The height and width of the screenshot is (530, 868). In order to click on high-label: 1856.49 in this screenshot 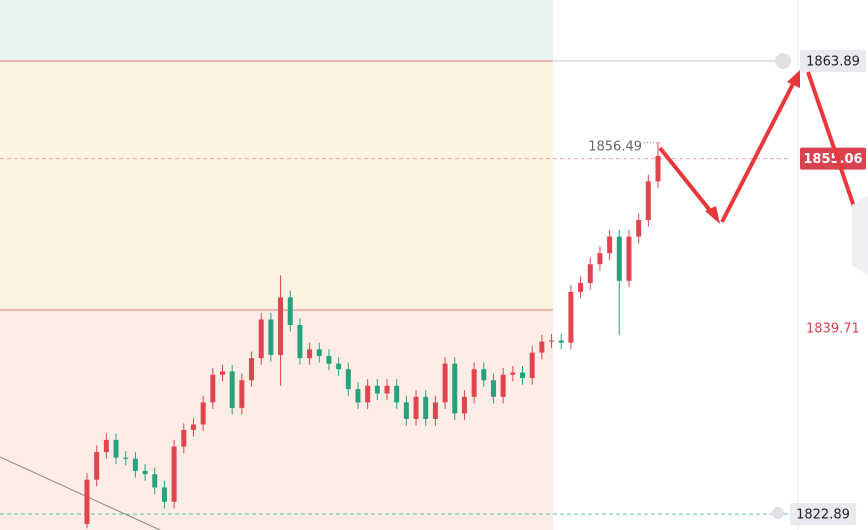, I will do `click(615, 146)`.